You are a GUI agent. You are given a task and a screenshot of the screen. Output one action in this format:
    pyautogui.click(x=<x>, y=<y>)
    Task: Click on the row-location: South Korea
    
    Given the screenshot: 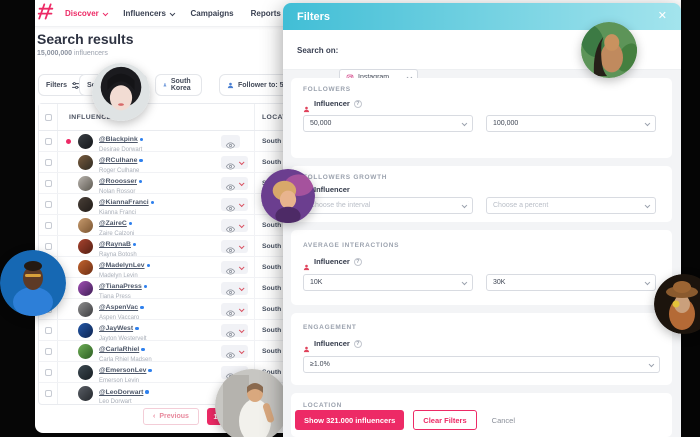 What is the action you would take?
    pyautogui.click(x=459, y=246)
    